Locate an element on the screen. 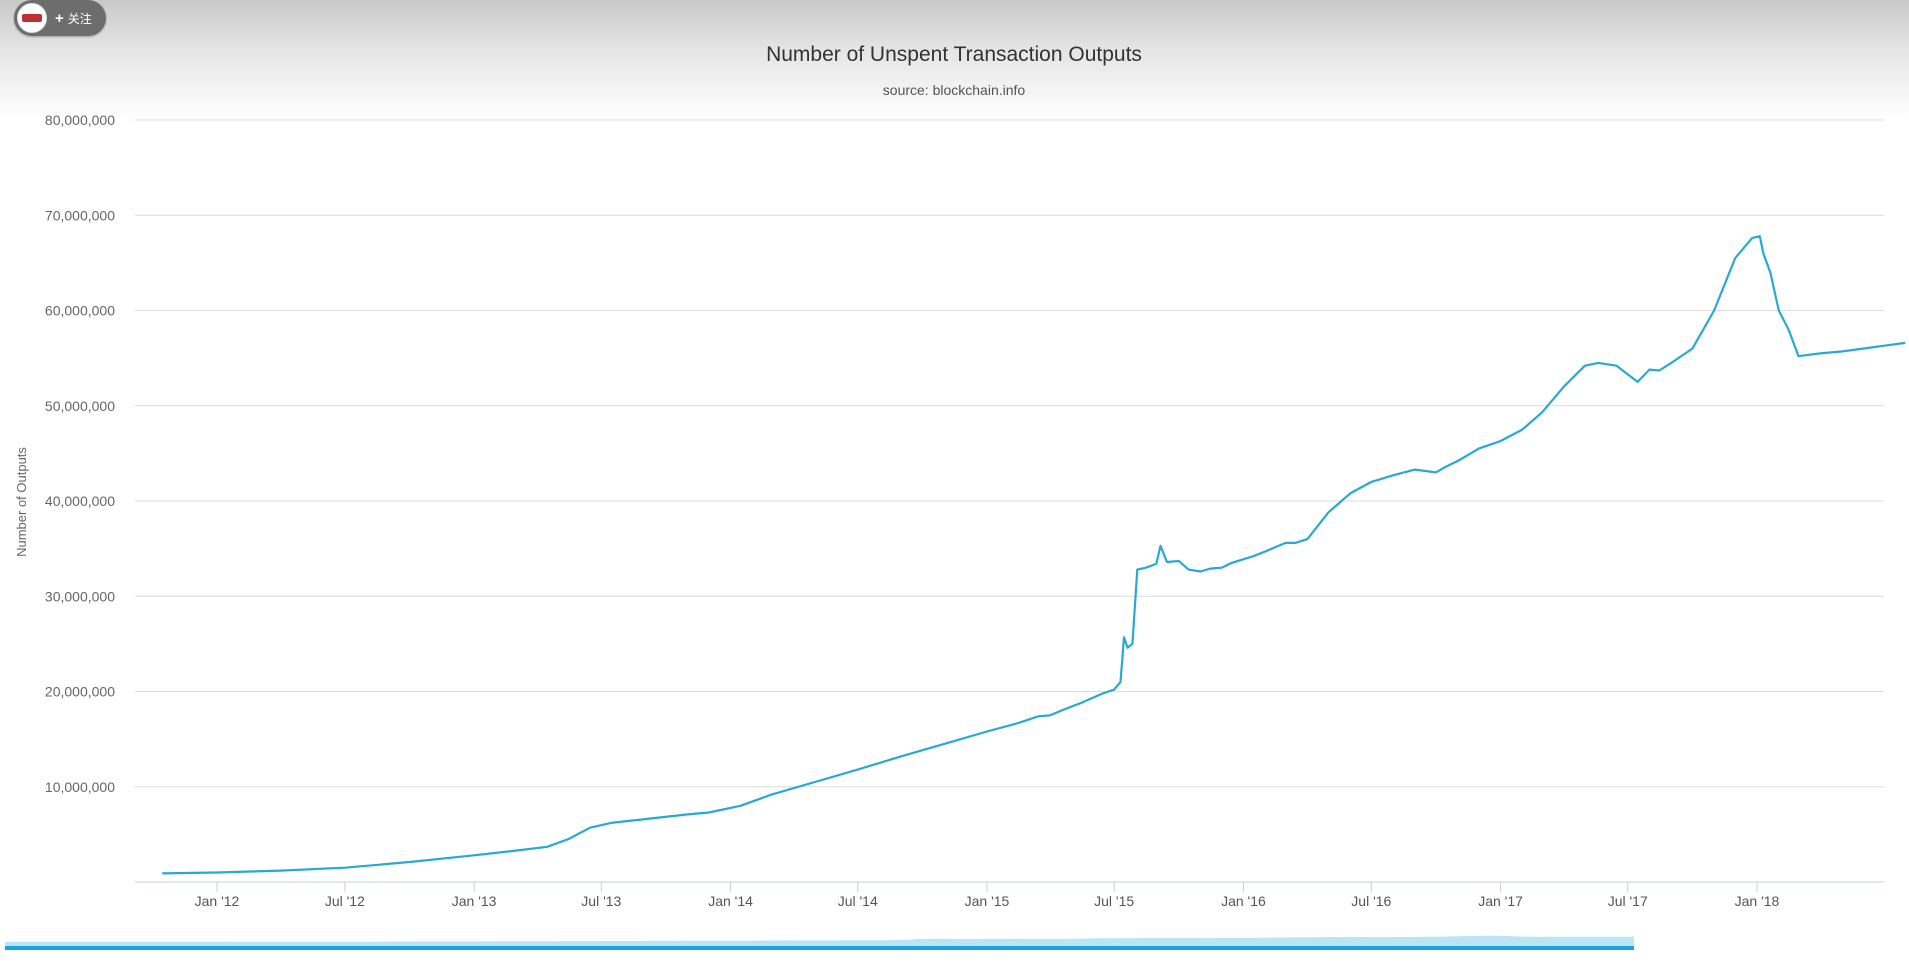  navigator-scrollbar is located at coordinates (819, 942).